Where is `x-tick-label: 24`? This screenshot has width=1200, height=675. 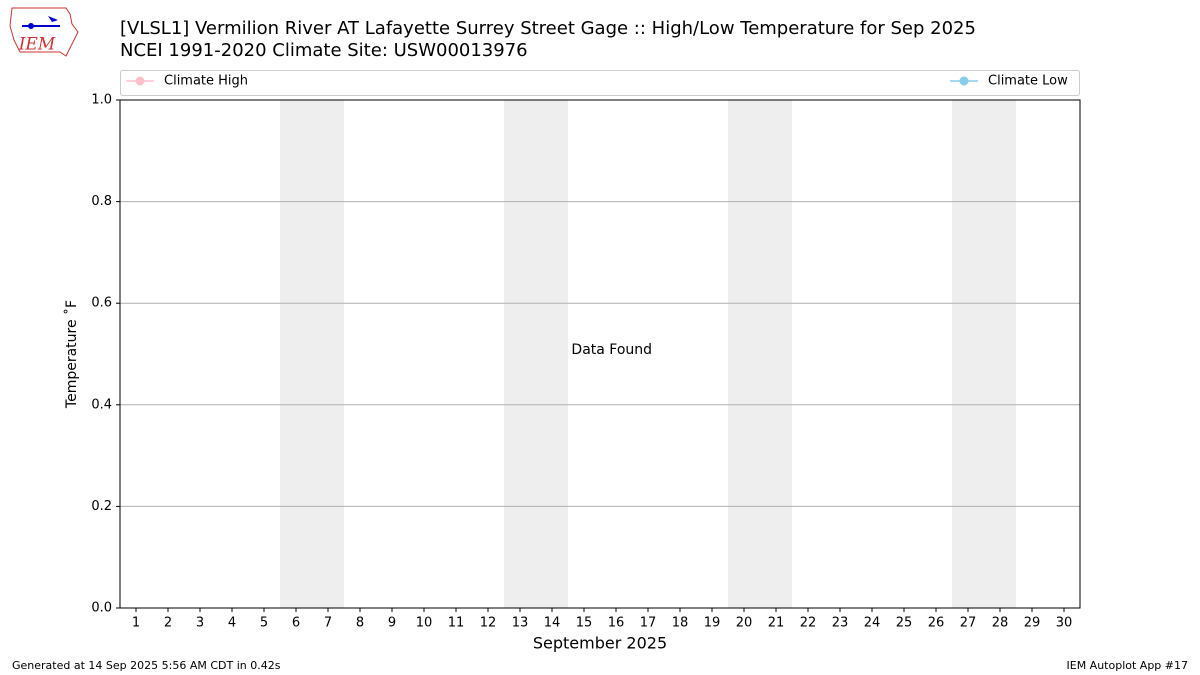
x-tick-label: 24 is located at coordinates (872, 623).